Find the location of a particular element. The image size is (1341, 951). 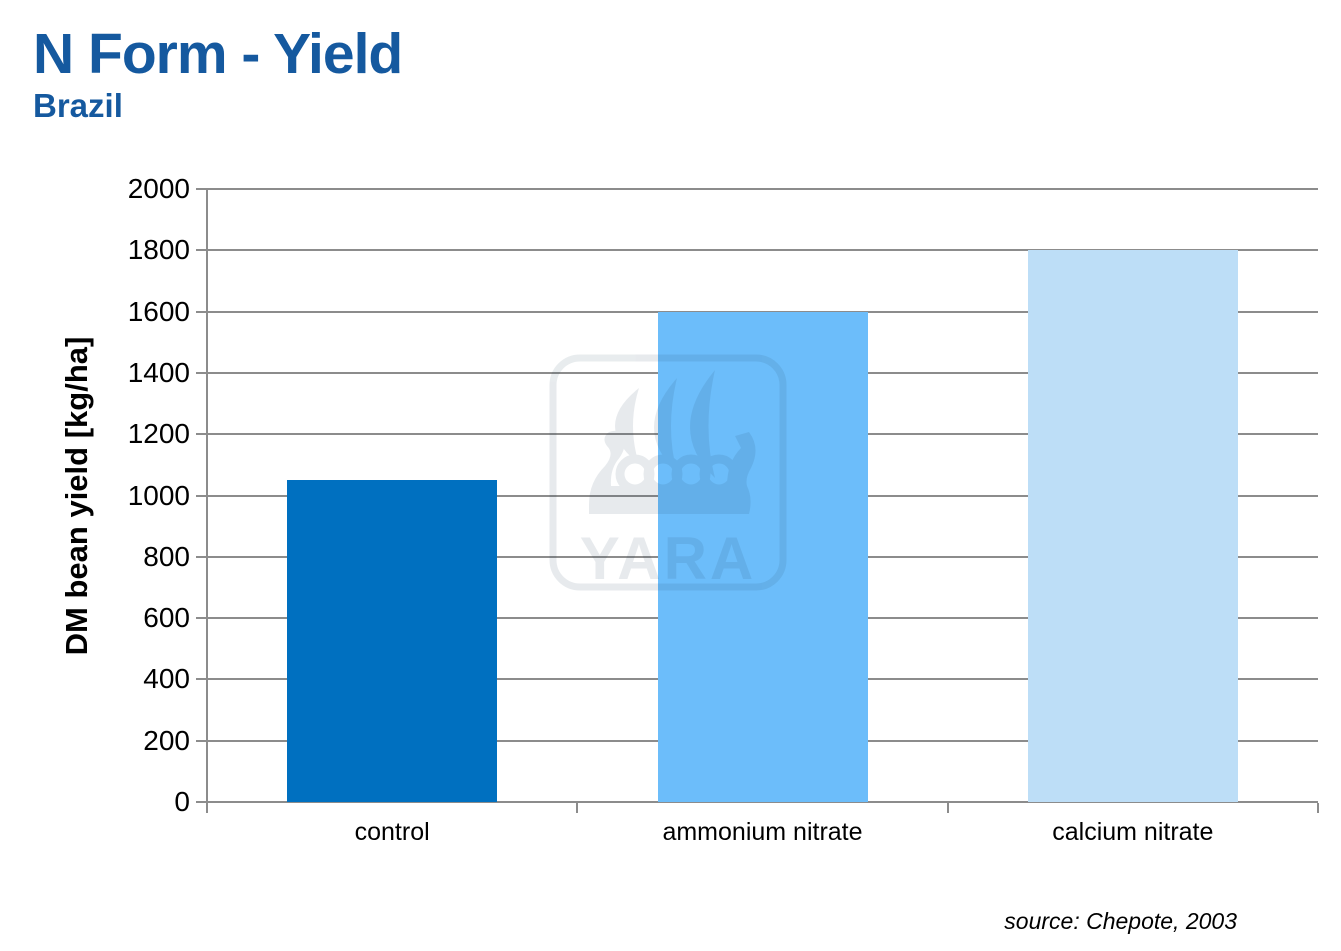

y-axis-tick-label: 1400 is located at coordinates (158, 372).